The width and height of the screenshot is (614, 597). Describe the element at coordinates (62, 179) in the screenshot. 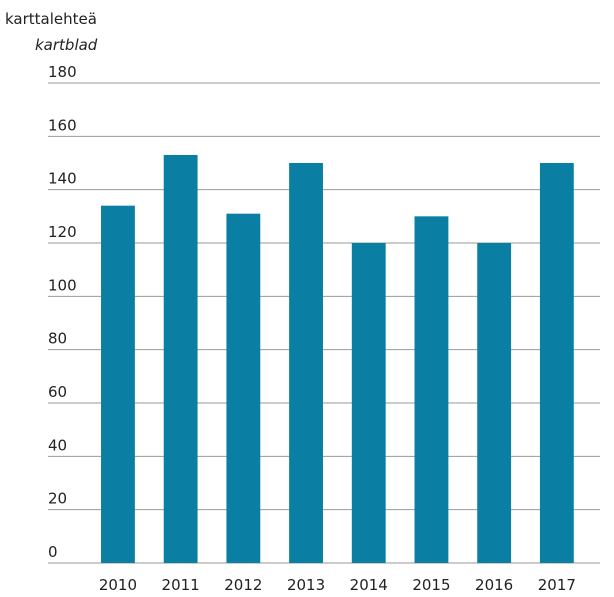

I see `y-tick-label: 140` at that location.